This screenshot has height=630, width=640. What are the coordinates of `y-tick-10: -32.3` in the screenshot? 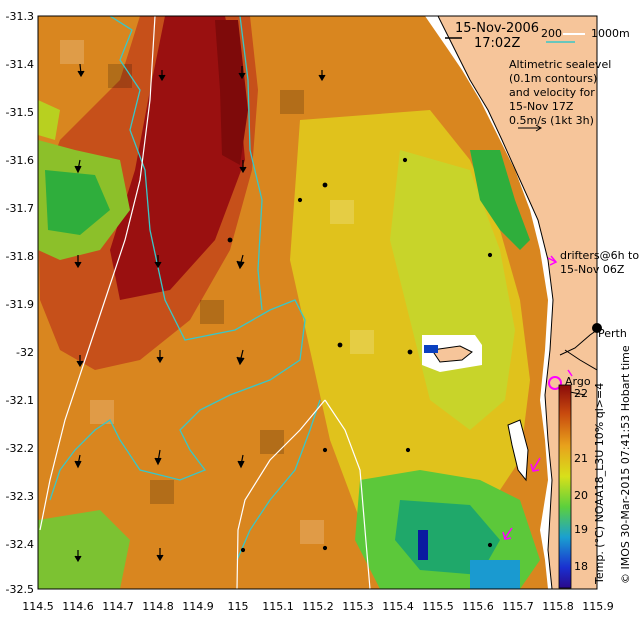 It's located at (20, 496).